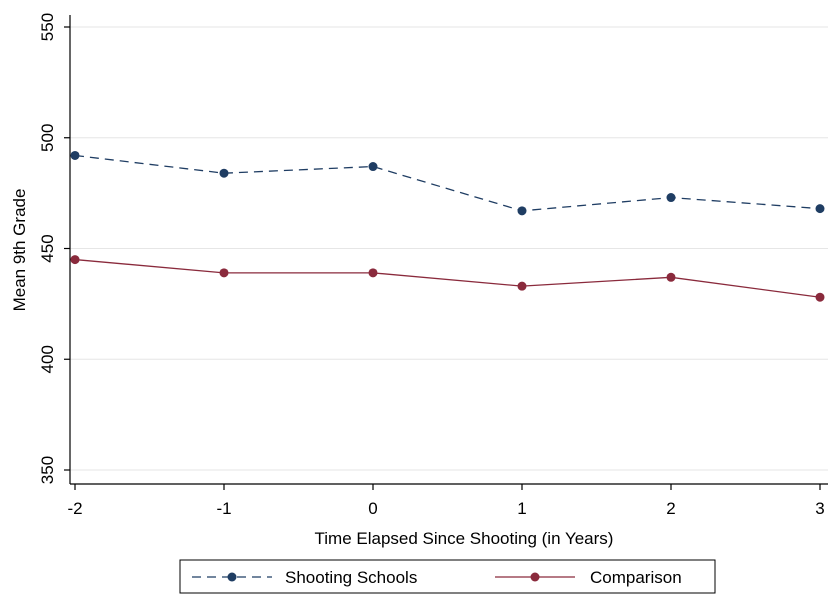  What do you see at coordinates (819, 508) in the screenshot?
I see `x-tick-label: 3` at bounding box center [819, 508].